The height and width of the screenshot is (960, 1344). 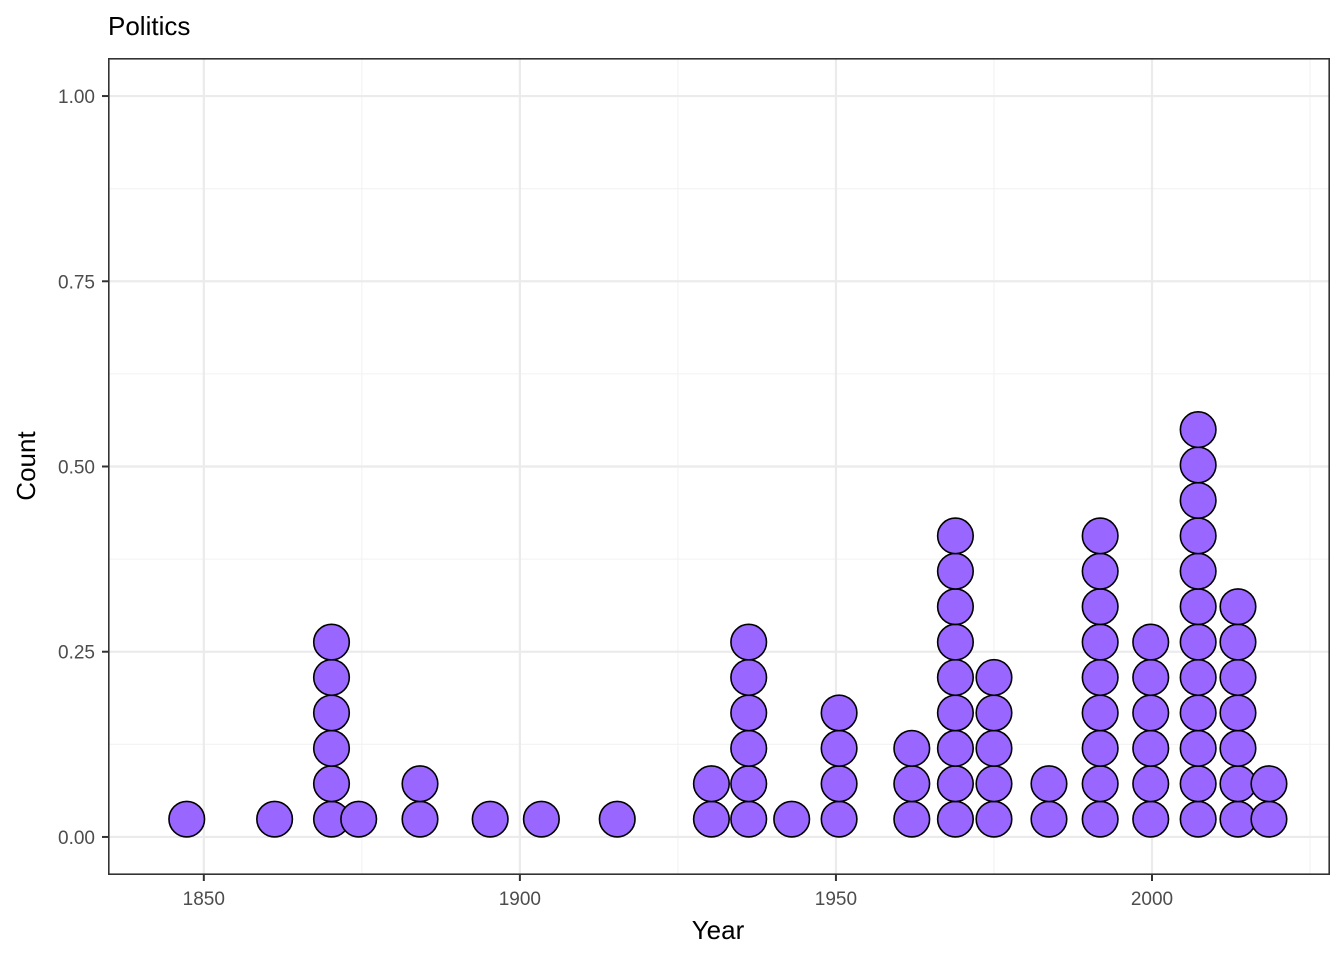 What do you see at coordinates (76, 468) in the screenshot?
I see `y-tick-label: 0.50` at bounding box center [76, 468].